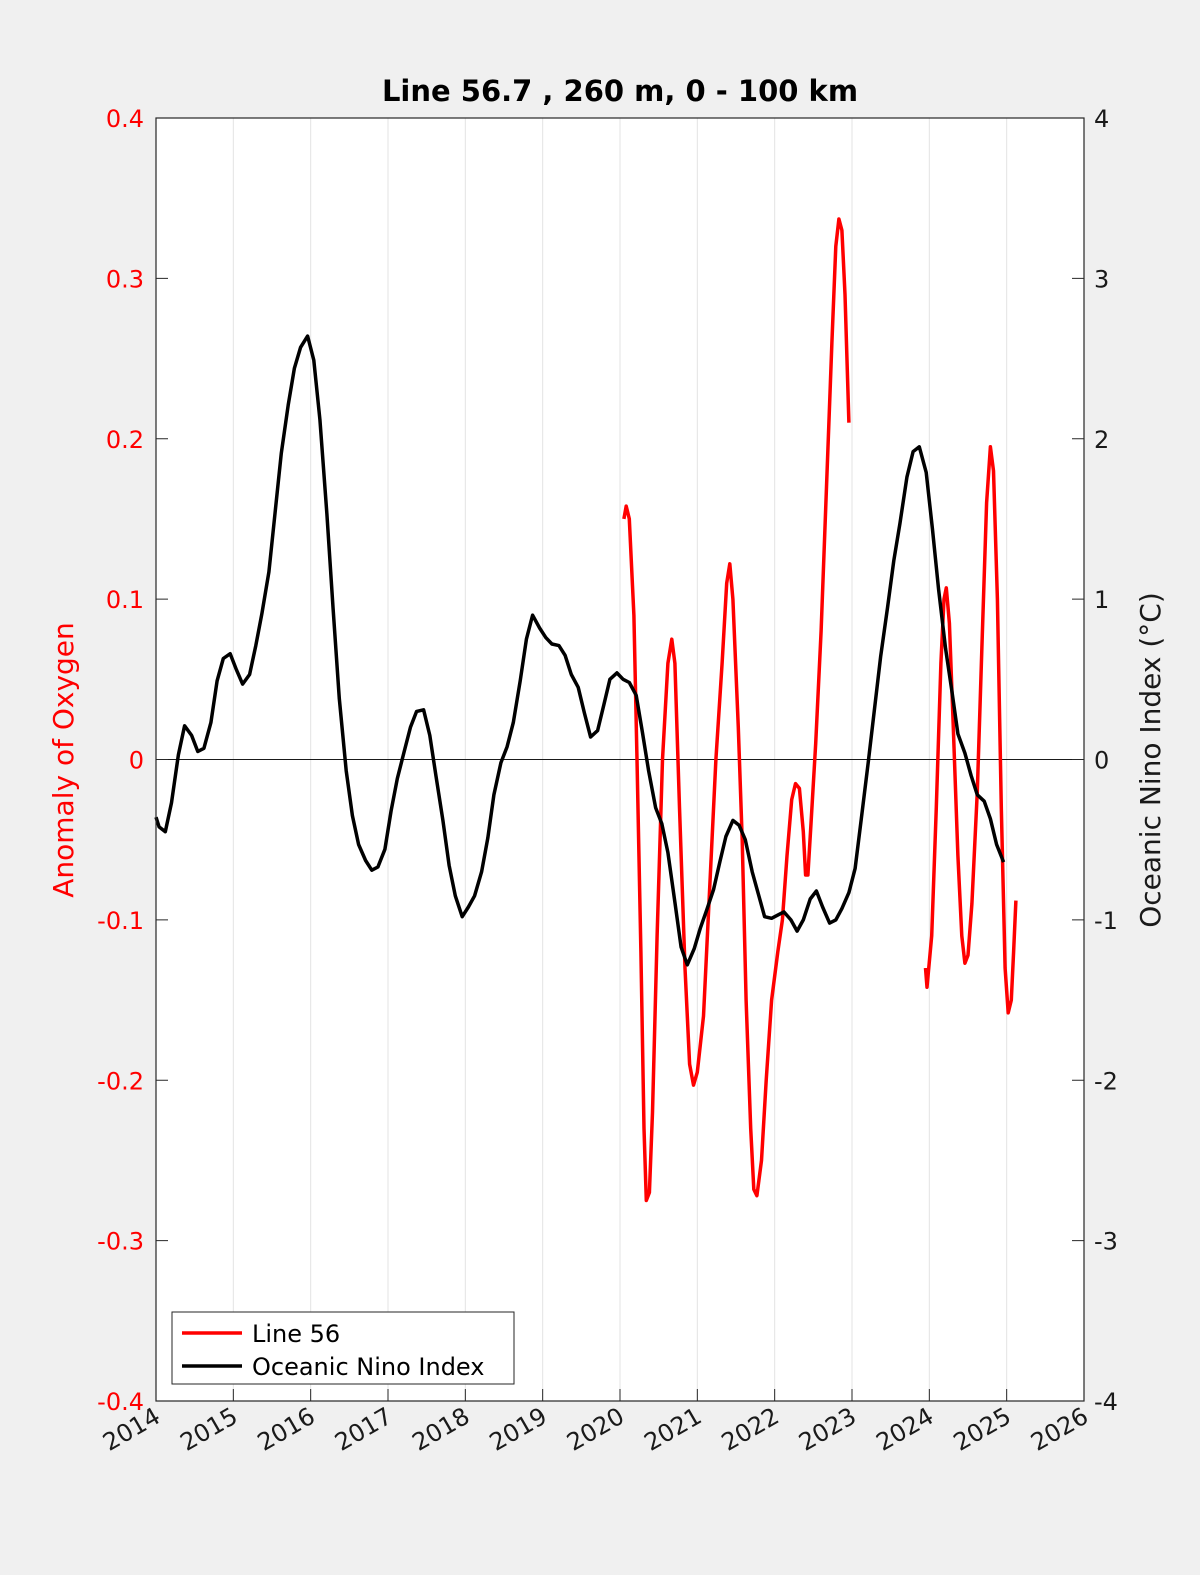  I want to click on x-tick-label: 2017, so click(363, 1429).